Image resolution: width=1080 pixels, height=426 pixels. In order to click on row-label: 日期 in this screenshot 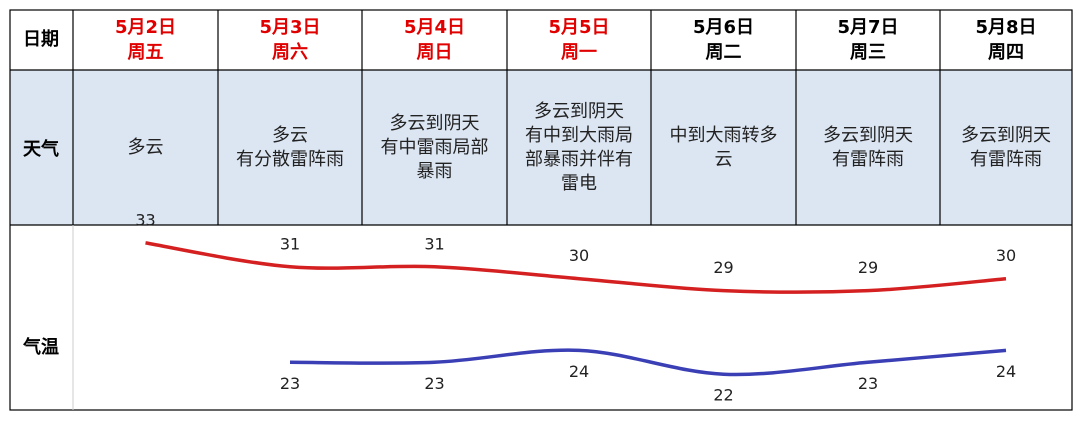, I will do `click(41, 39)`.